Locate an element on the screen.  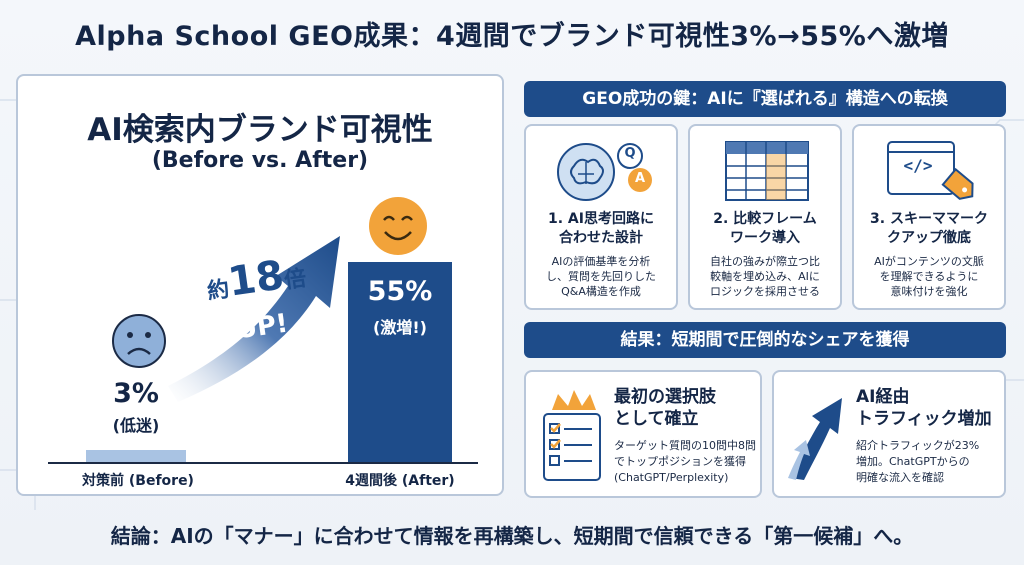
result-title-line-1: 最初の選択肢 is located at coordinates (665, 397).